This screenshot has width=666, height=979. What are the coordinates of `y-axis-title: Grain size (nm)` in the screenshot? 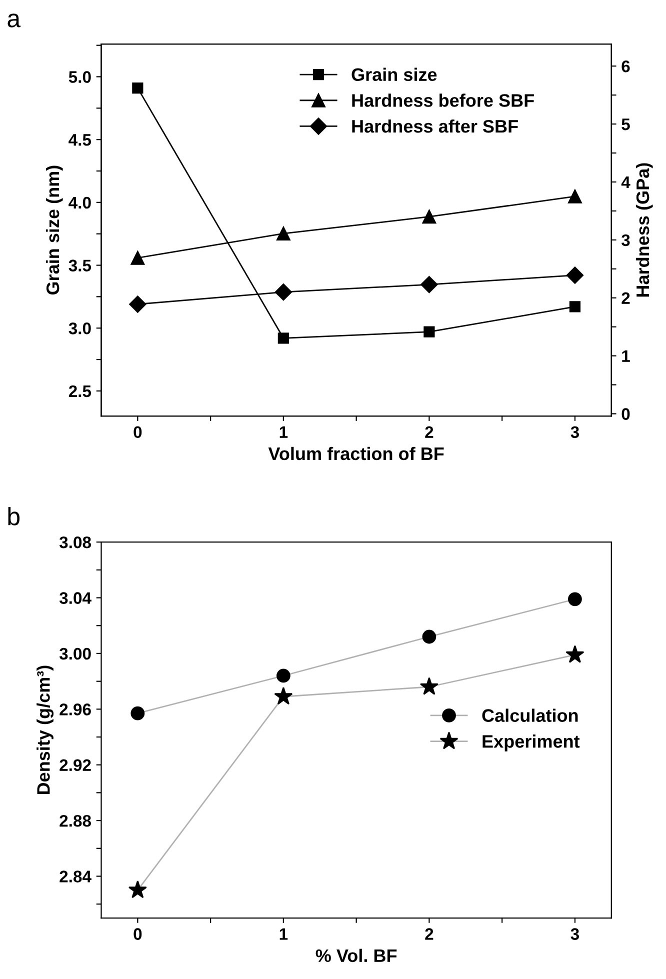 It's located at (54, 230).